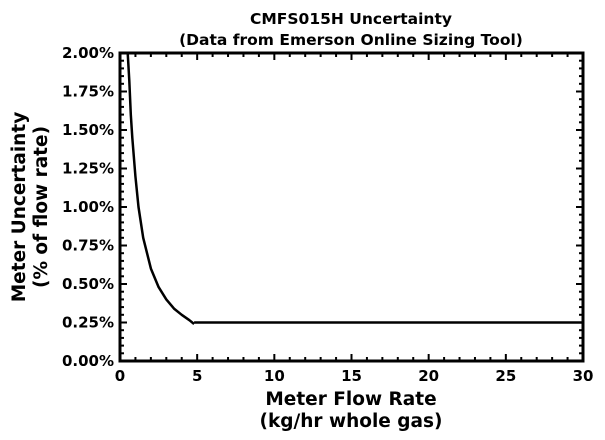  What do you see at coordinates (351, 376) in the screenshot?
I see `x-tick-label: 15` at bounding box center [351, 376].